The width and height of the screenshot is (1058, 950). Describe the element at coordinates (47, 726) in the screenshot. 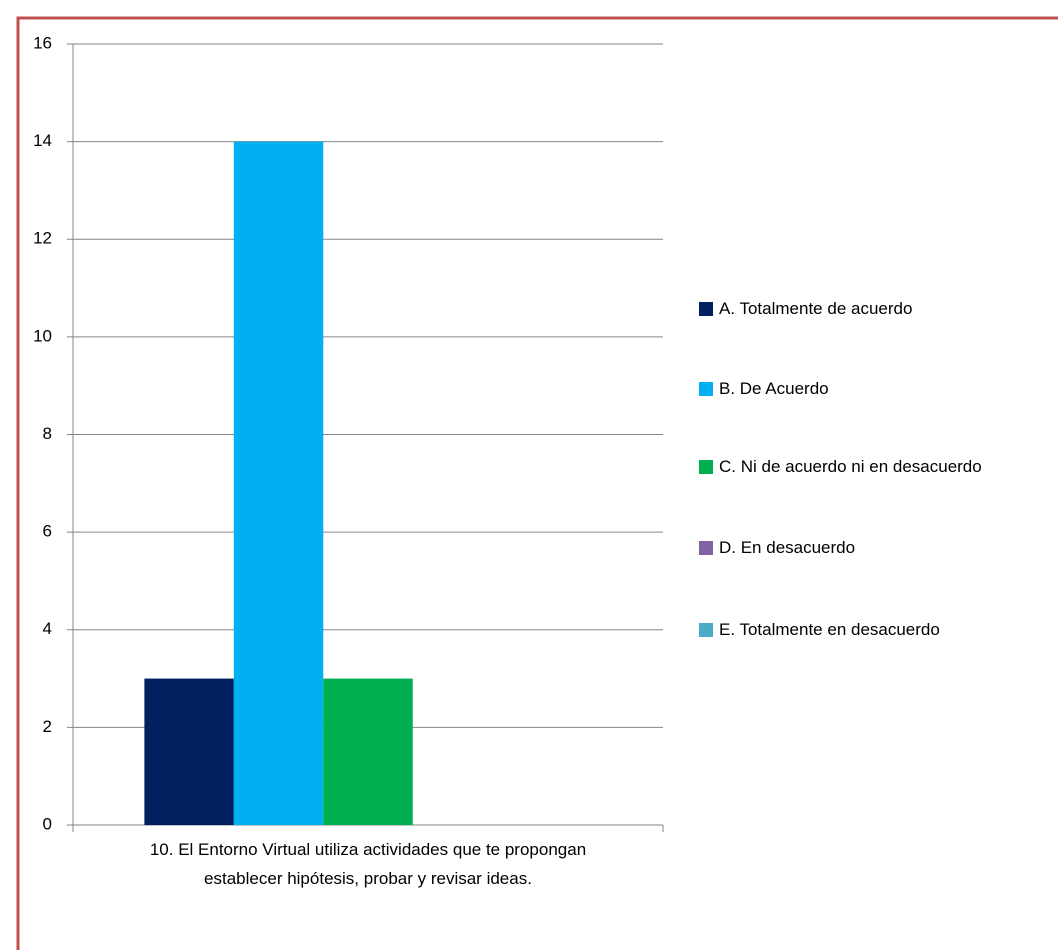

I see `y-tick-label: 2` at that location.